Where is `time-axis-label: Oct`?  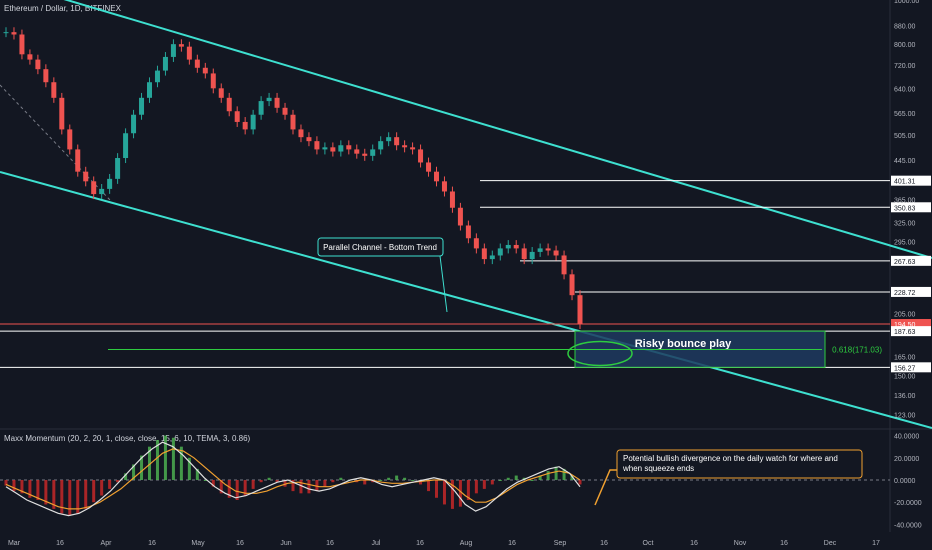 time-axis-label: Oct is located at coordinates (648, 543).